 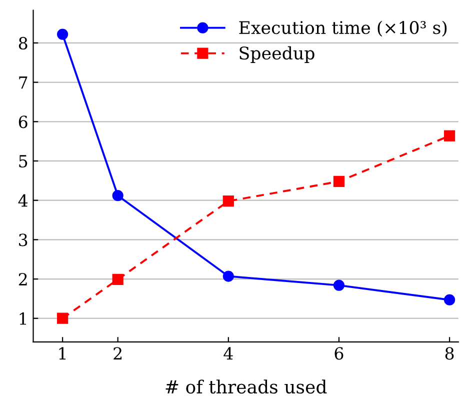 I want to click on y-tick-label: 1, so click(x=23, y=318).